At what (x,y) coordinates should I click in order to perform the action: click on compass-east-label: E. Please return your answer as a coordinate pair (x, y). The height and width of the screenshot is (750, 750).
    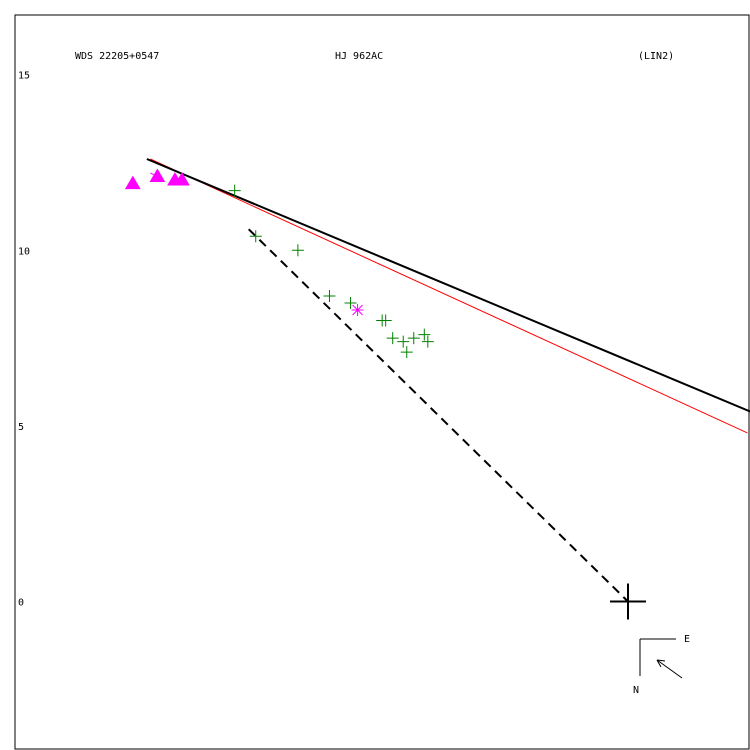
    Looking at the image, I should click on (687, 639).